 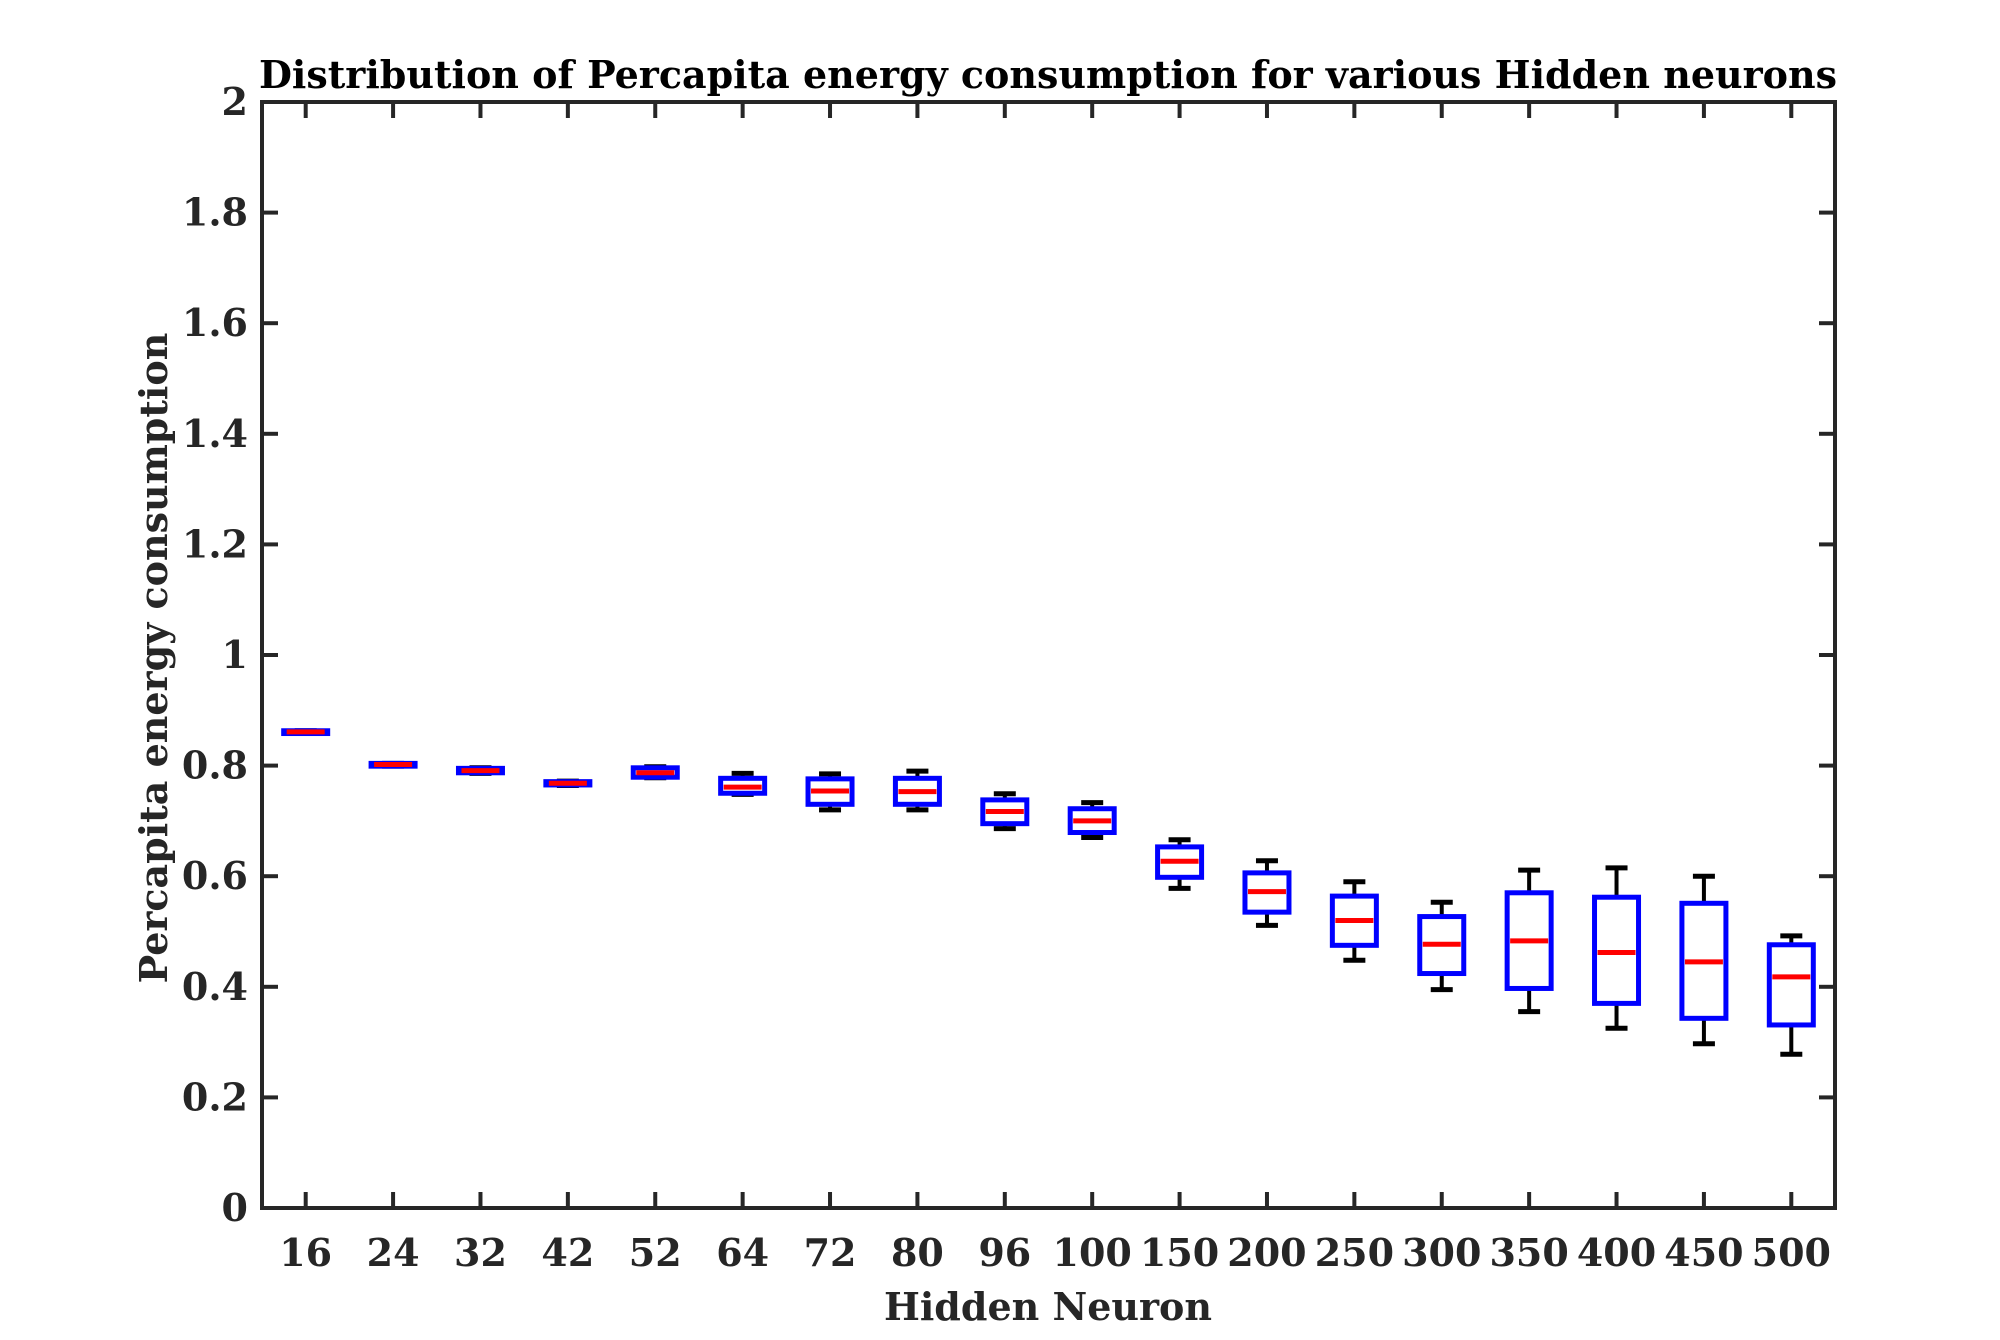 I want to click on x-tick-label: 64, so click(x=742, y=1252).